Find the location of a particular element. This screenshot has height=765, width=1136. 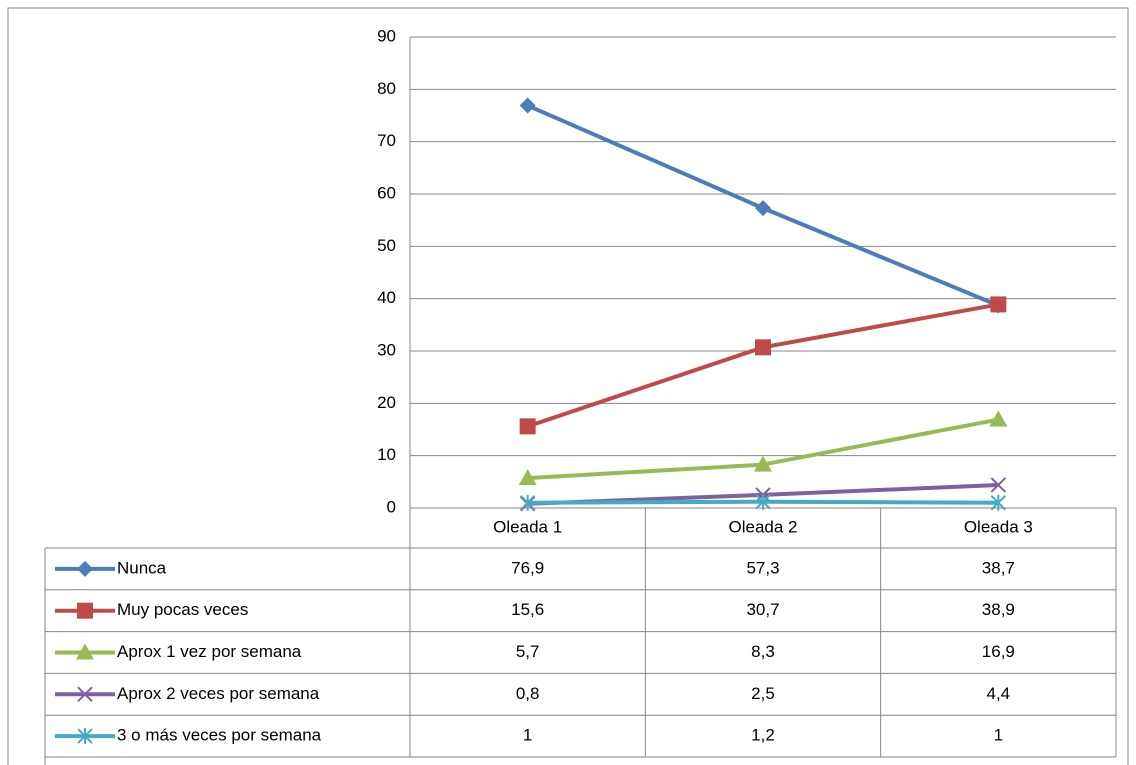

legend-label: Muy pocas veces is located at coordinates (182, 609).